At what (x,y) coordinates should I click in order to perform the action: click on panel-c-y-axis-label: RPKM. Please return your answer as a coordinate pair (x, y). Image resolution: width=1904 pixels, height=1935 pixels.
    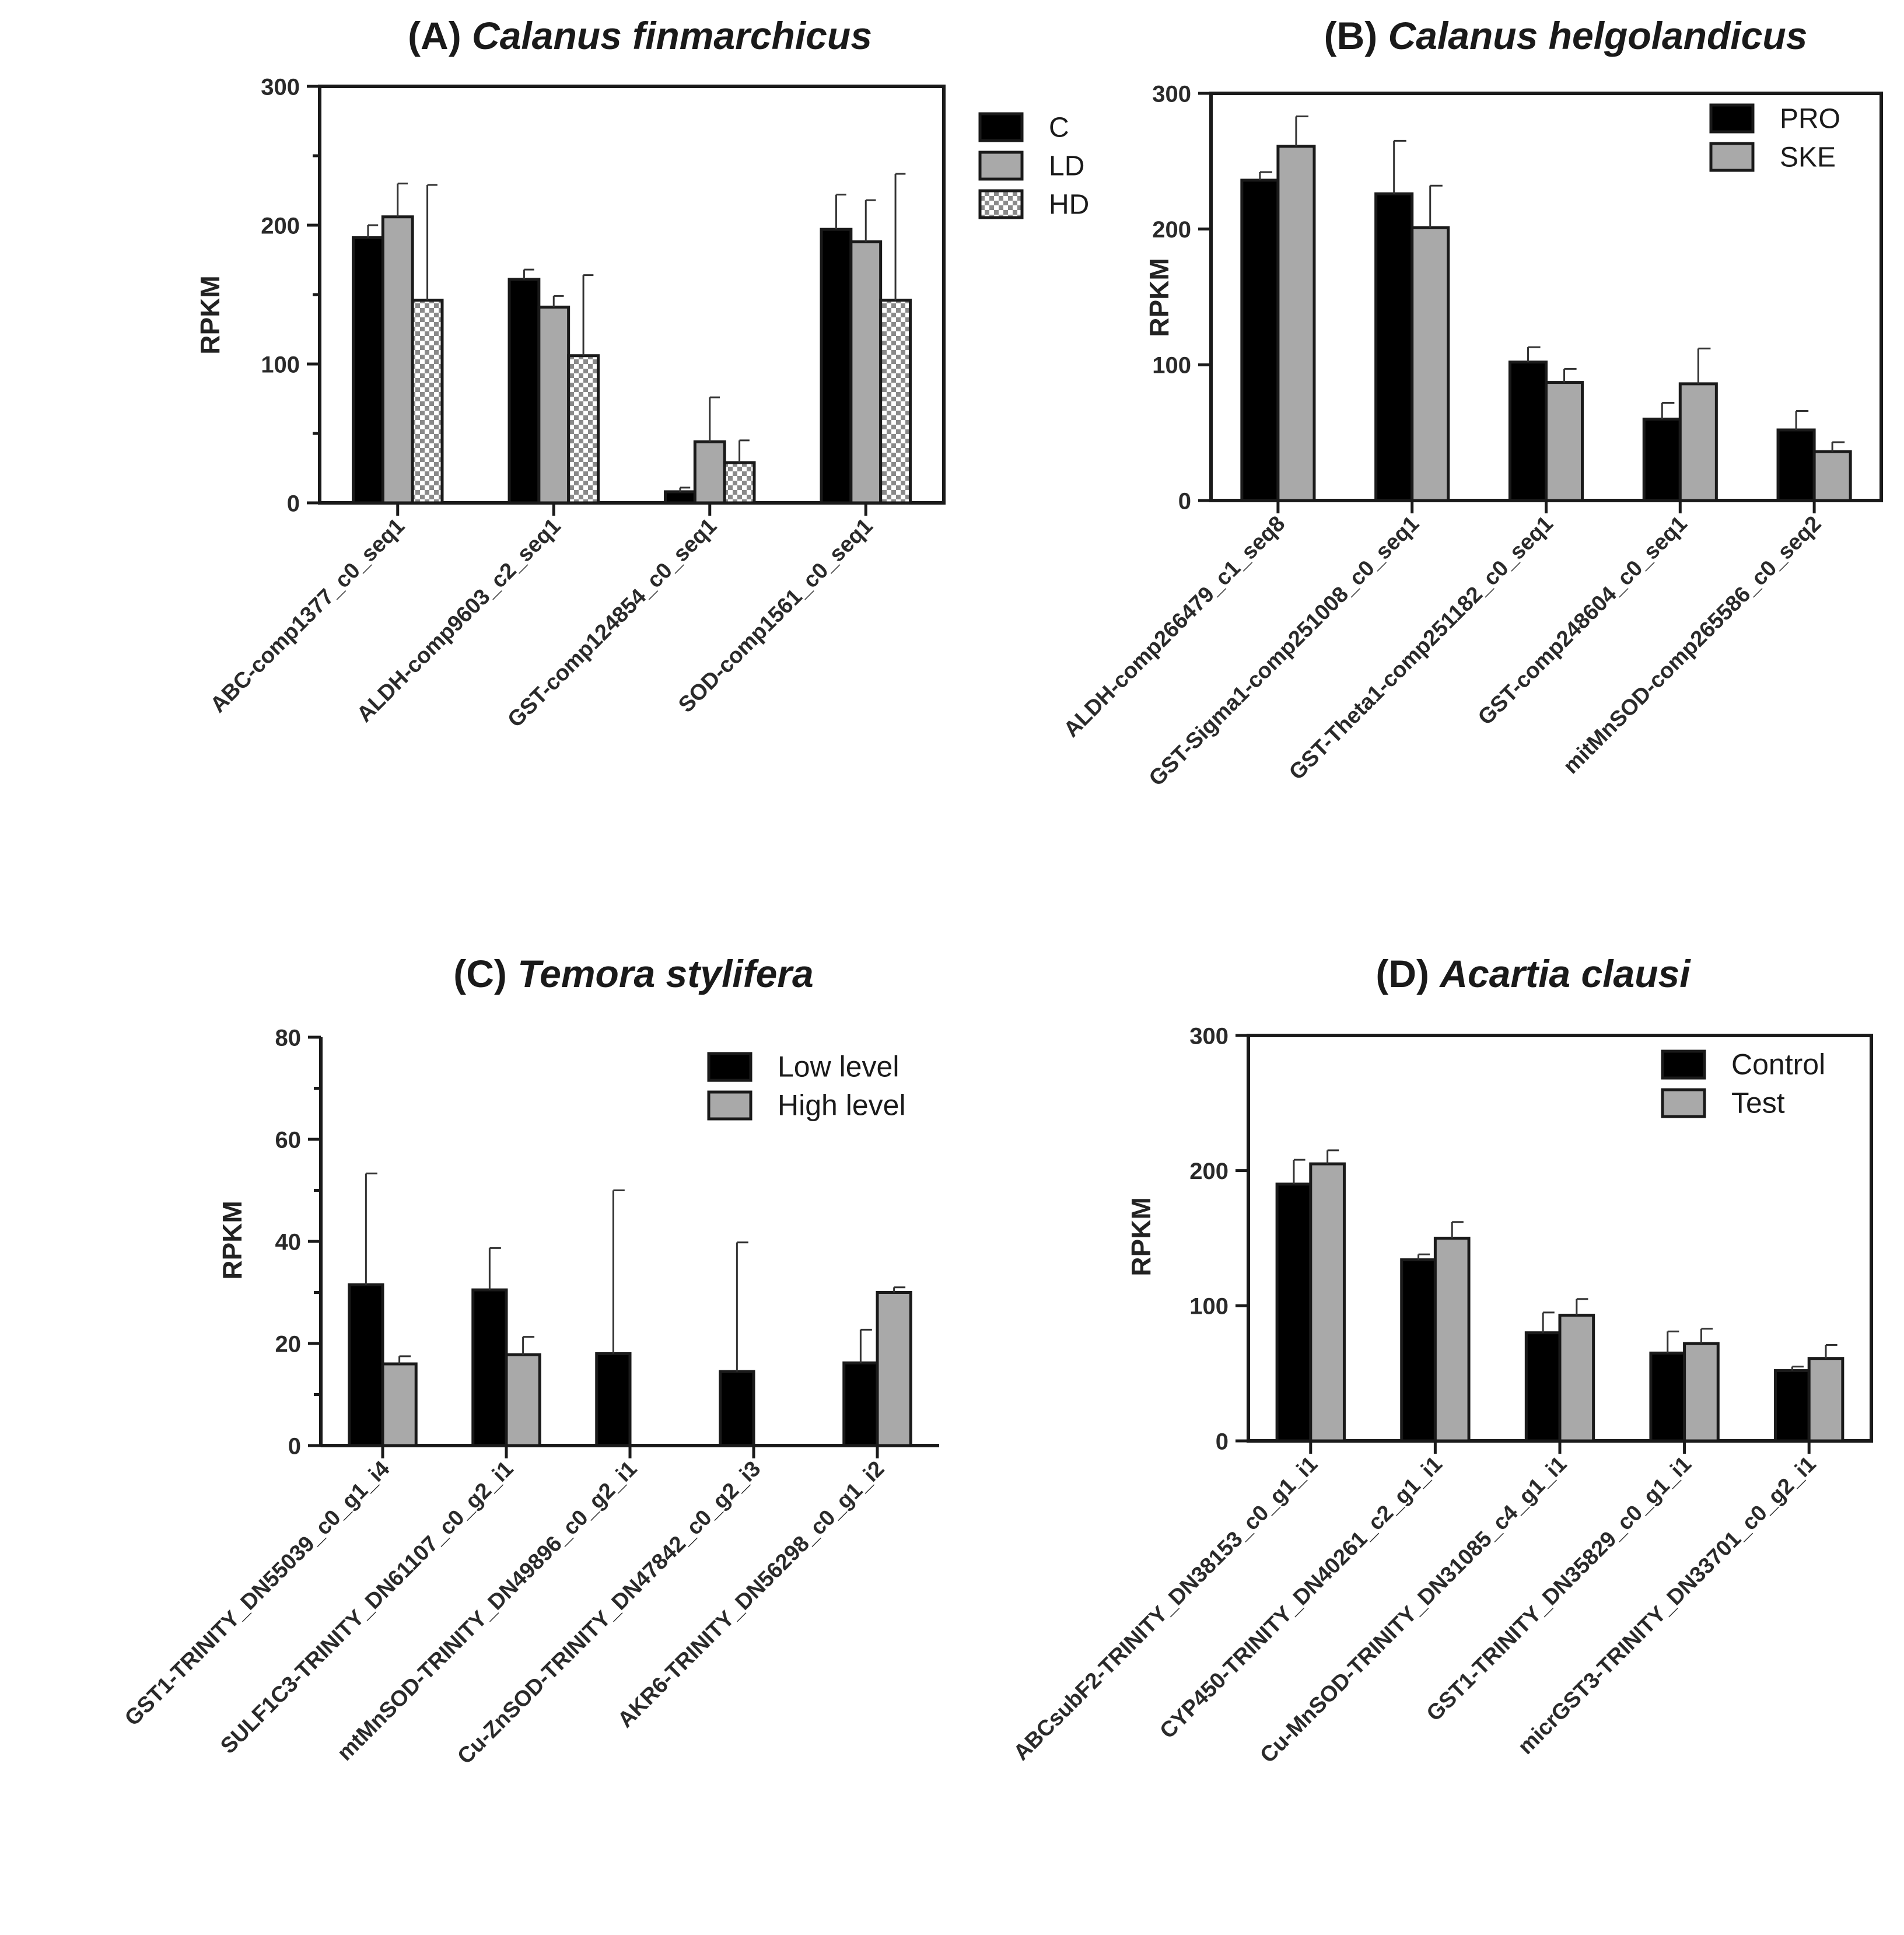
    Looking at the image, I should click on (232, 1240).